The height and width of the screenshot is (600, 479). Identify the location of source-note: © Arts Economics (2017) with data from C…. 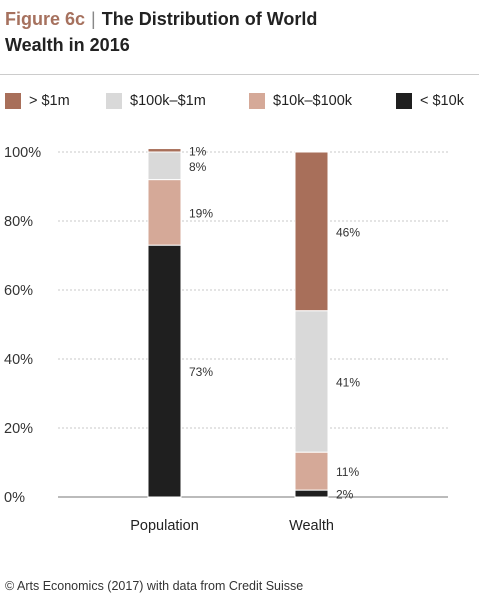
(154, 586).